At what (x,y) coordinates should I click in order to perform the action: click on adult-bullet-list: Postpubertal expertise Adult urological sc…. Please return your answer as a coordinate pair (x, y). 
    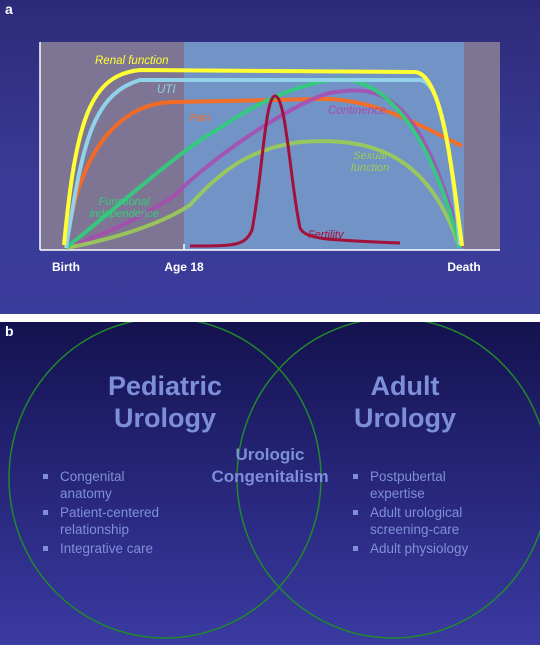
    Looking at the image, I should click on (435, 513).